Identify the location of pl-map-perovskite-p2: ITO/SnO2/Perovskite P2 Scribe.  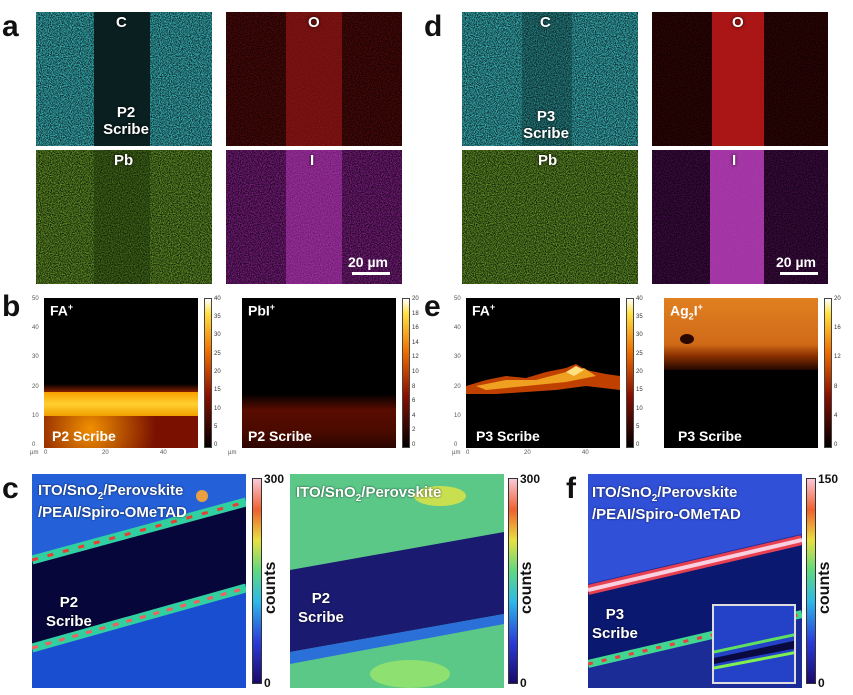
(397, 581).